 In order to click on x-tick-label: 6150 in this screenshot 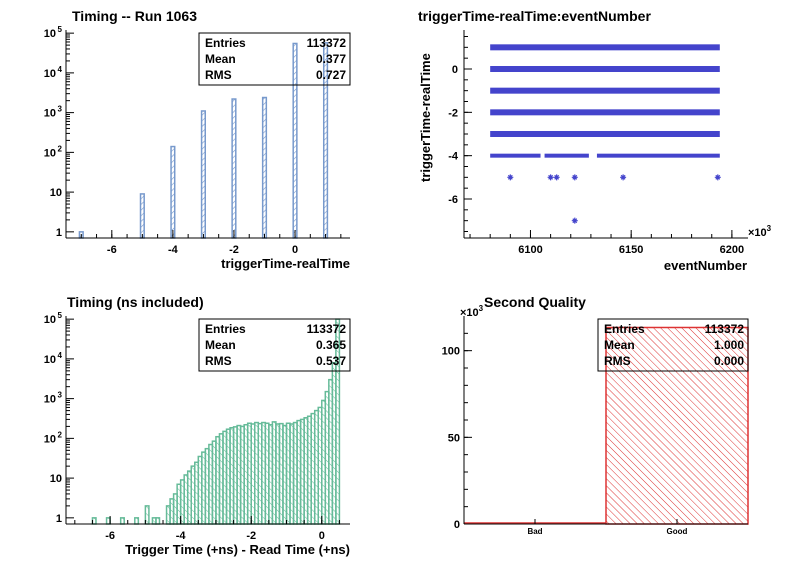, I will do `click(631, 250)`.